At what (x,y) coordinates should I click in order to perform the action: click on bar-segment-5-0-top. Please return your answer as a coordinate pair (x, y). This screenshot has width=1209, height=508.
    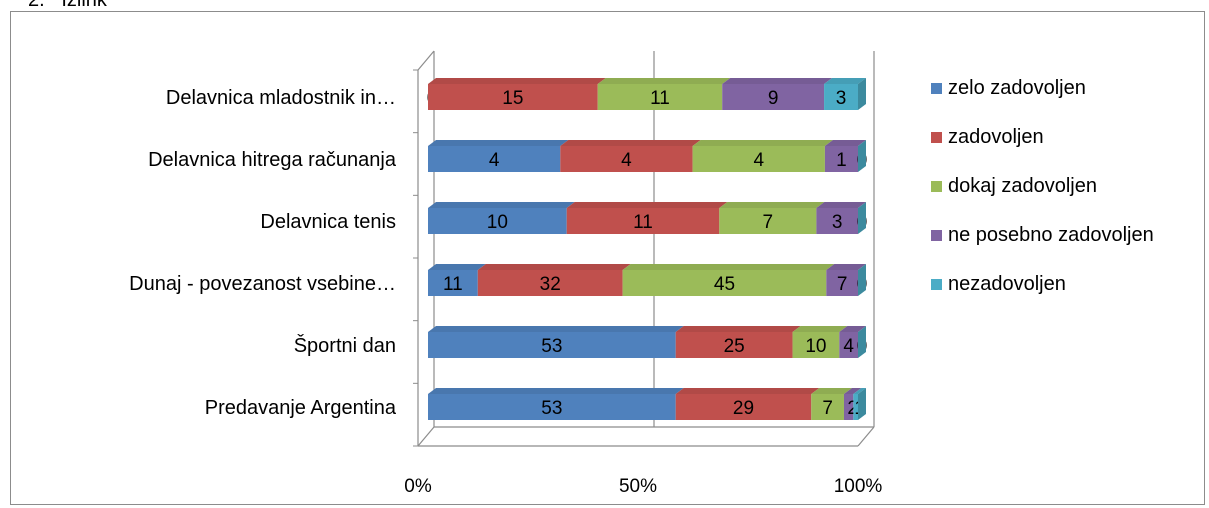
    Looking at the image, I should click on (556, 391).